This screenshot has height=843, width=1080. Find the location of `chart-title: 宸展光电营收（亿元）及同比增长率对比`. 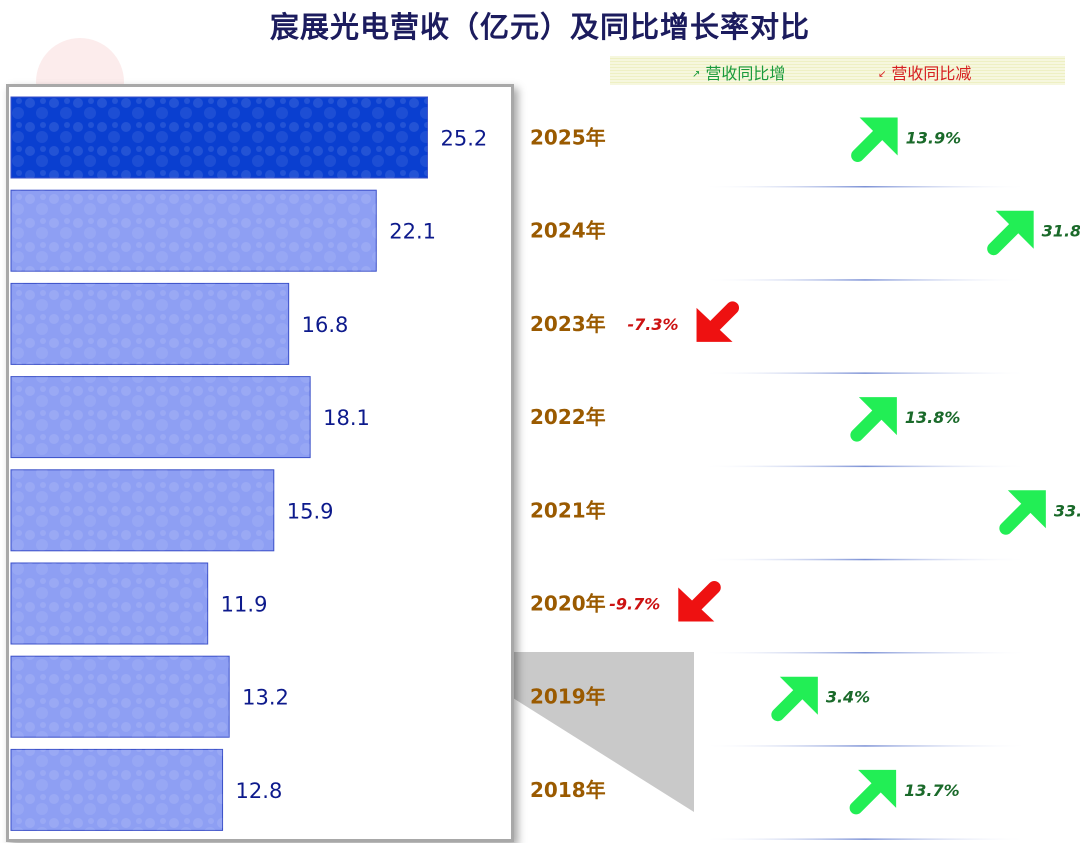

chart-title: 宸展光电营收（亿元）及同比增长率对比 is located at coordinates (539, 27).